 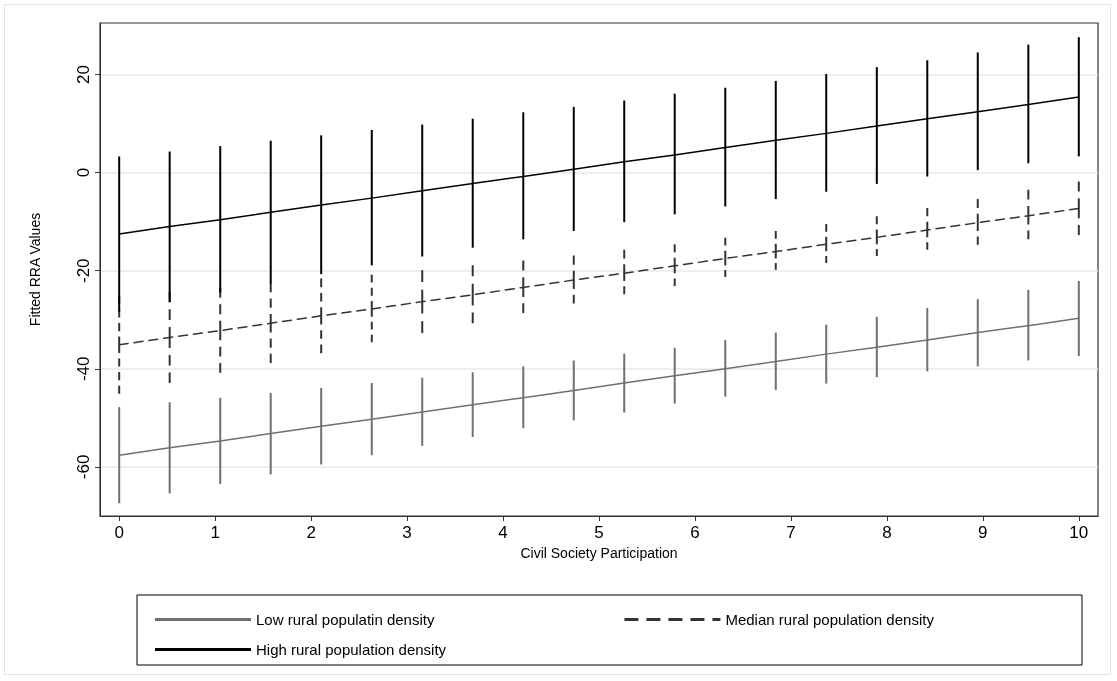 I want to click on y-axis-title: Fitted RRA Values, so click(x=35, y=269).